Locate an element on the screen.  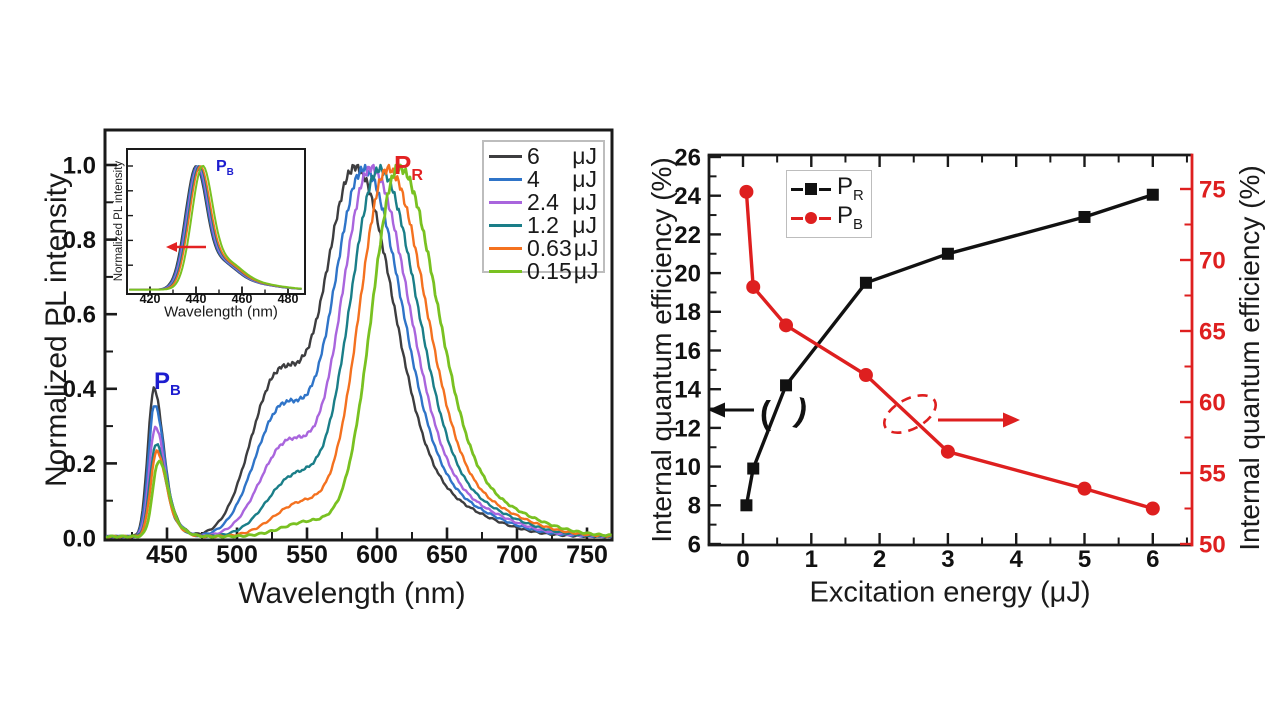
pr-legend-sub: R is located at coordinates (858, 195).